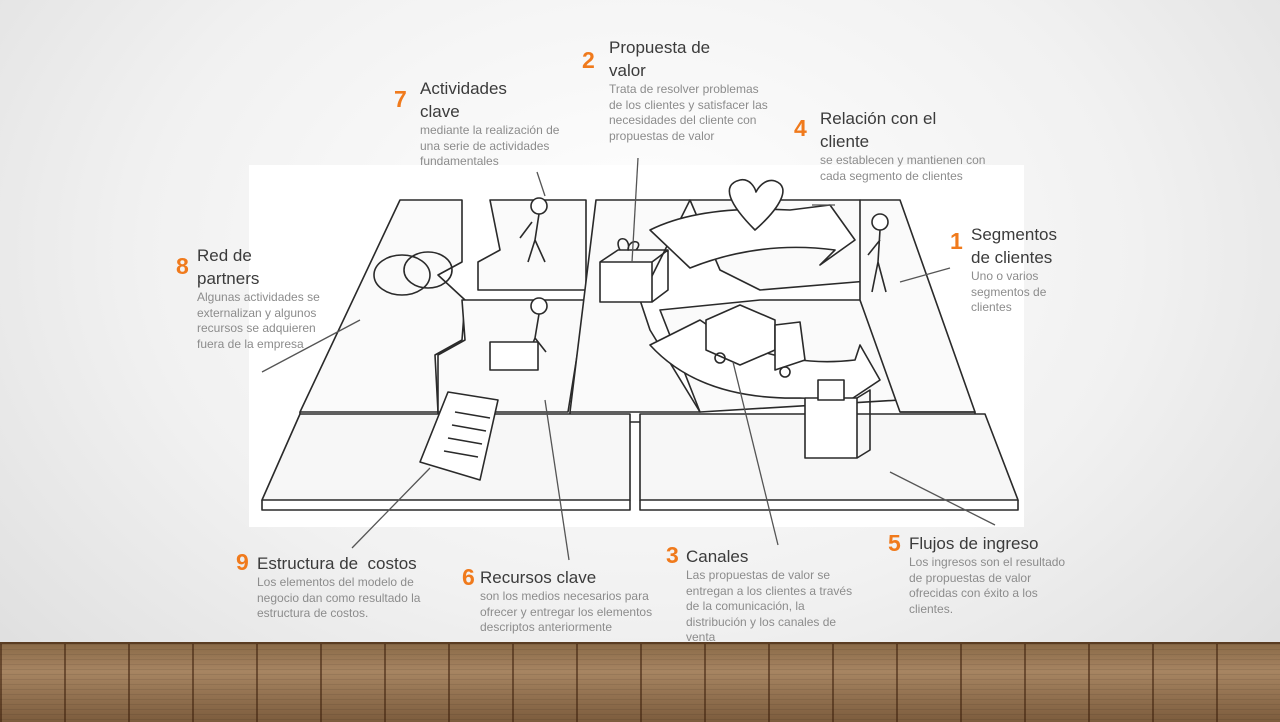  What do you see at coordinates (400, 99) in the screenshot?
I see `block-number: 7` at bounding box center [400, 99].